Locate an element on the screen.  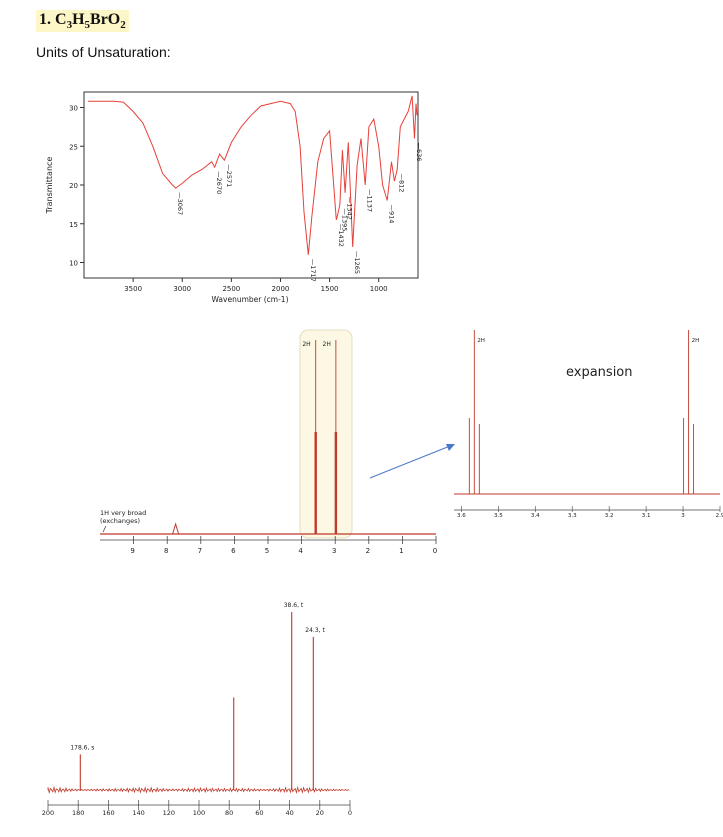
h-nmr-annotation-pointer is located at coordinates (104, 529).